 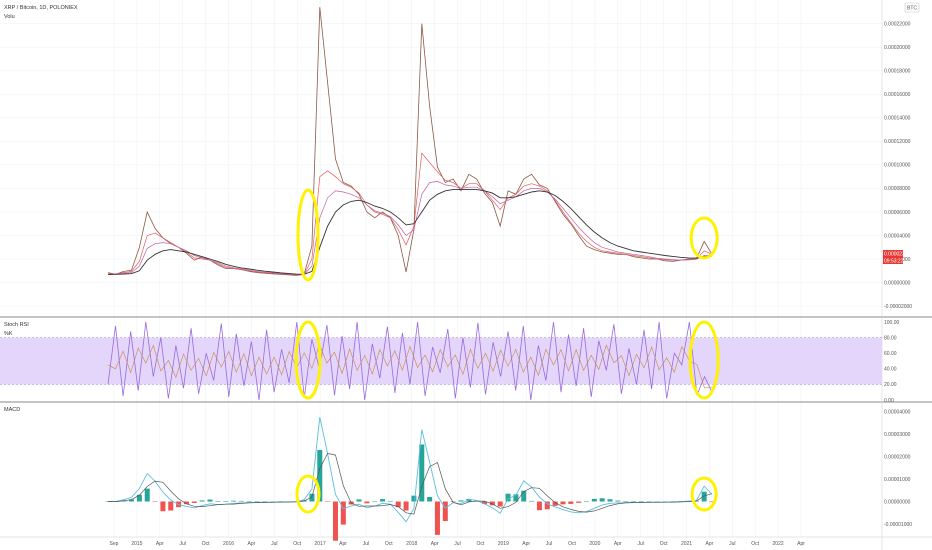 I want to click on stoch-tick-label: 80.00, so click(x=890, y=338).